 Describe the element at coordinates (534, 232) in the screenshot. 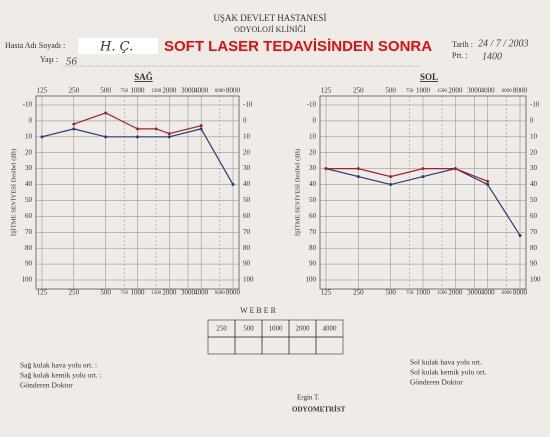

I see `y-tick-label: 70` at that location.